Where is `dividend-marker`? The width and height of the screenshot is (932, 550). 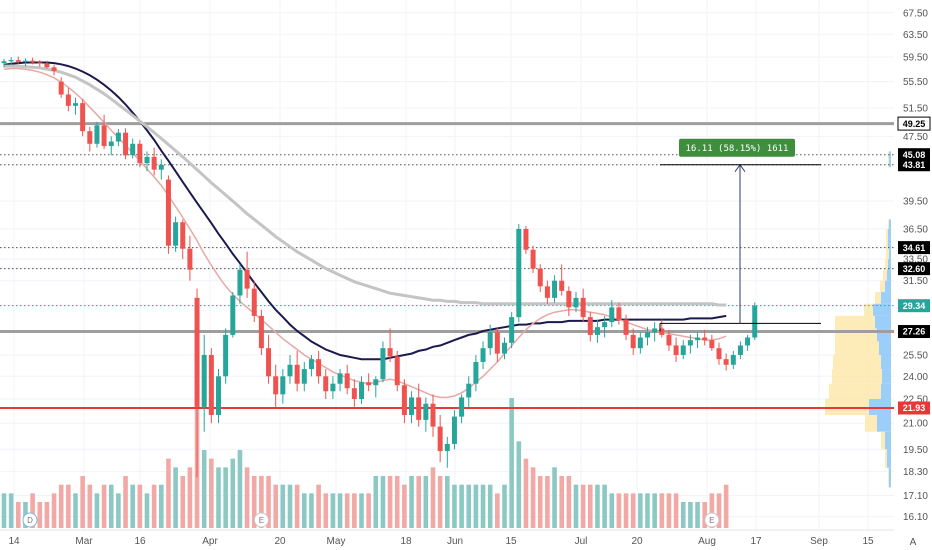 dividend-marker is located at coordinates (30, 520).